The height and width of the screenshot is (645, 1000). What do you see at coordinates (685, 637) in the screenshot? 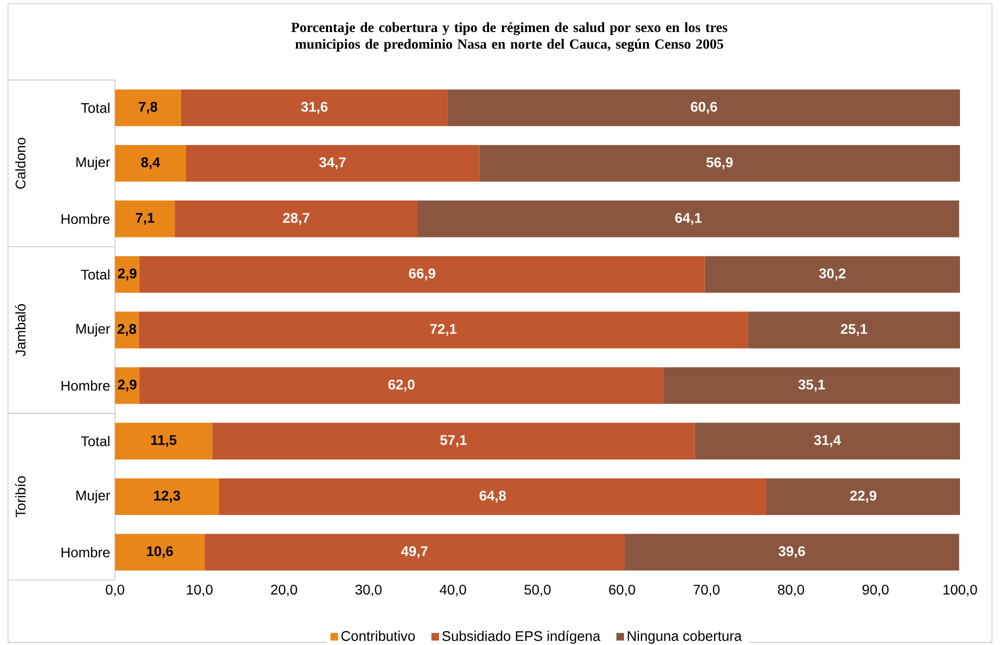
I see `legend-label: Ninguna cobertura` at bounding box center [685, 637].